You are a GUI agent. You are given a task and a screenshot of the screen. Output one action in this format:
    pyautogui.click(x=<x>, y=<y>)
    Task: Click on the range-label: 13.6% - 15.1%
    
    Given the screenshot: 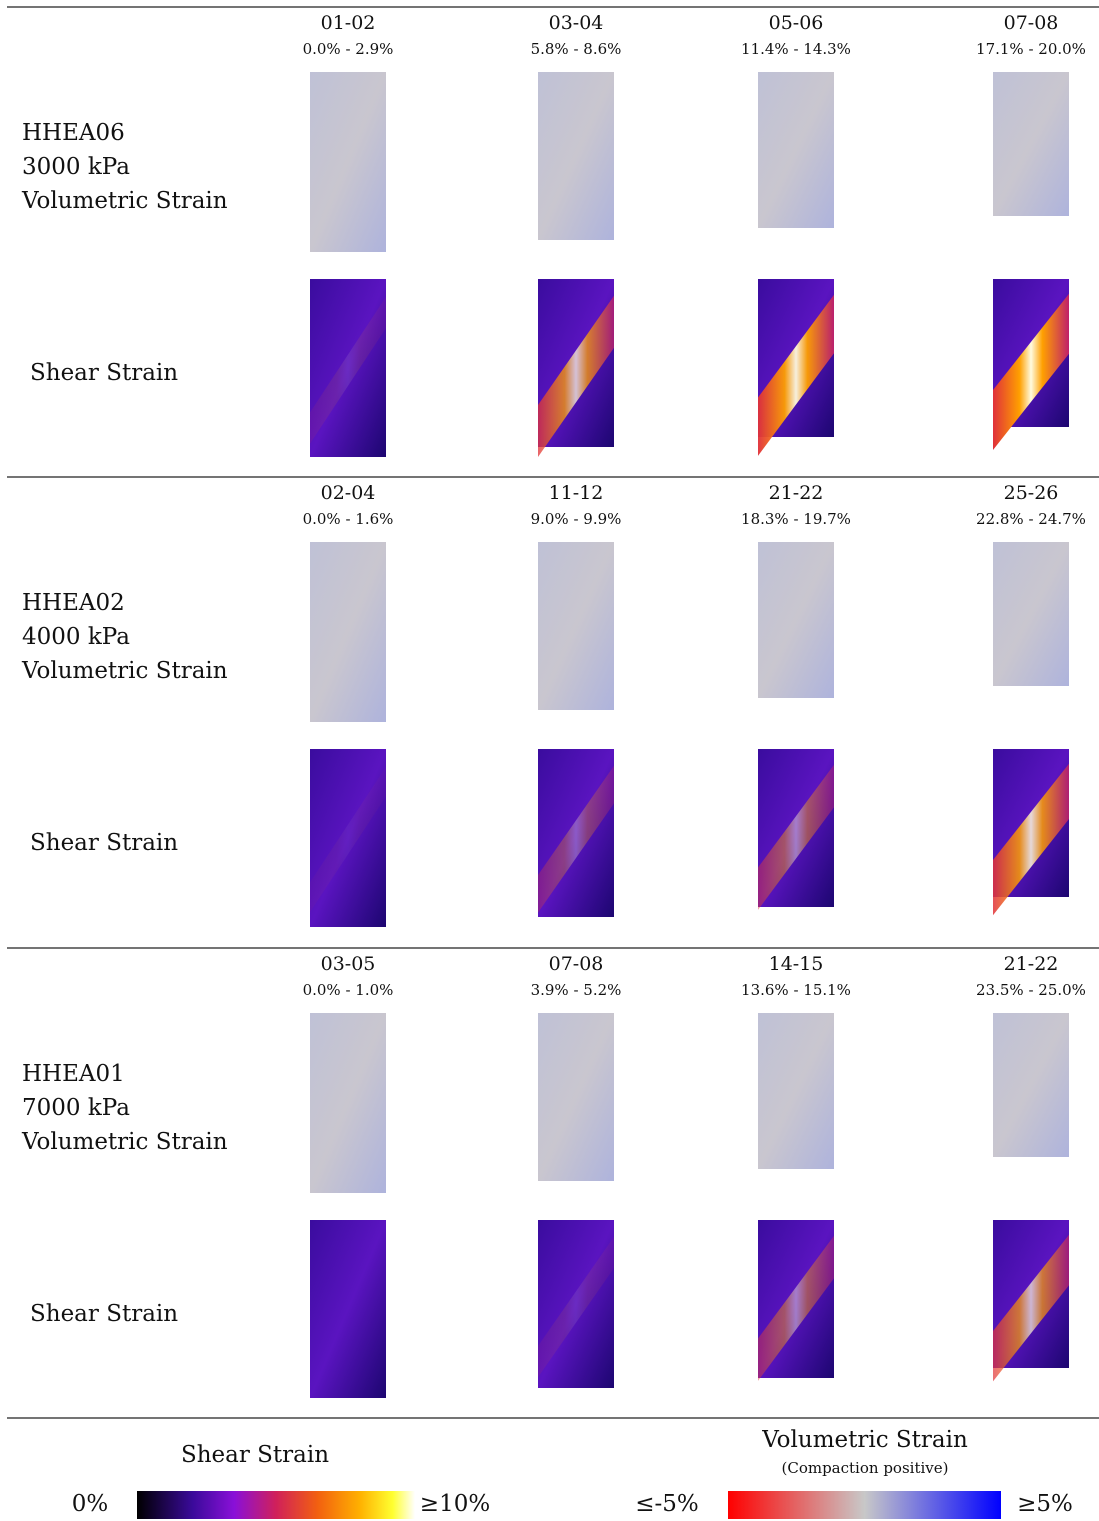 What is the action you would take?
    pyautogui.click(x=796, y=990)
    